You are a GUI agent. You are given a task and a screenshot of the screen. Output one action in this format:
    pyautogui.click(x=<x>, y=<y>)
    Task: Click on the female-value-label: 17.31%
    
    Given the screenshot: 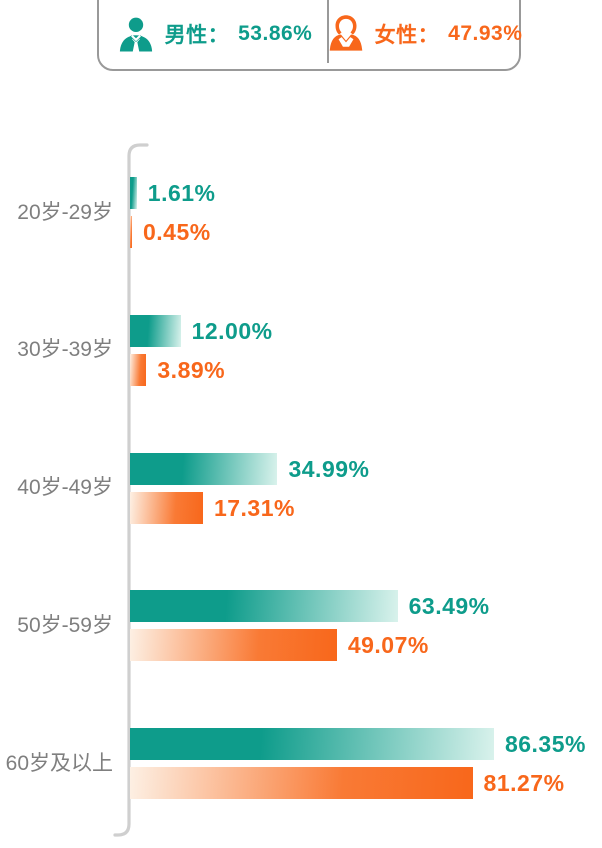 What is the action you would take?
    pyautogui.click(x=254, y=507)
    